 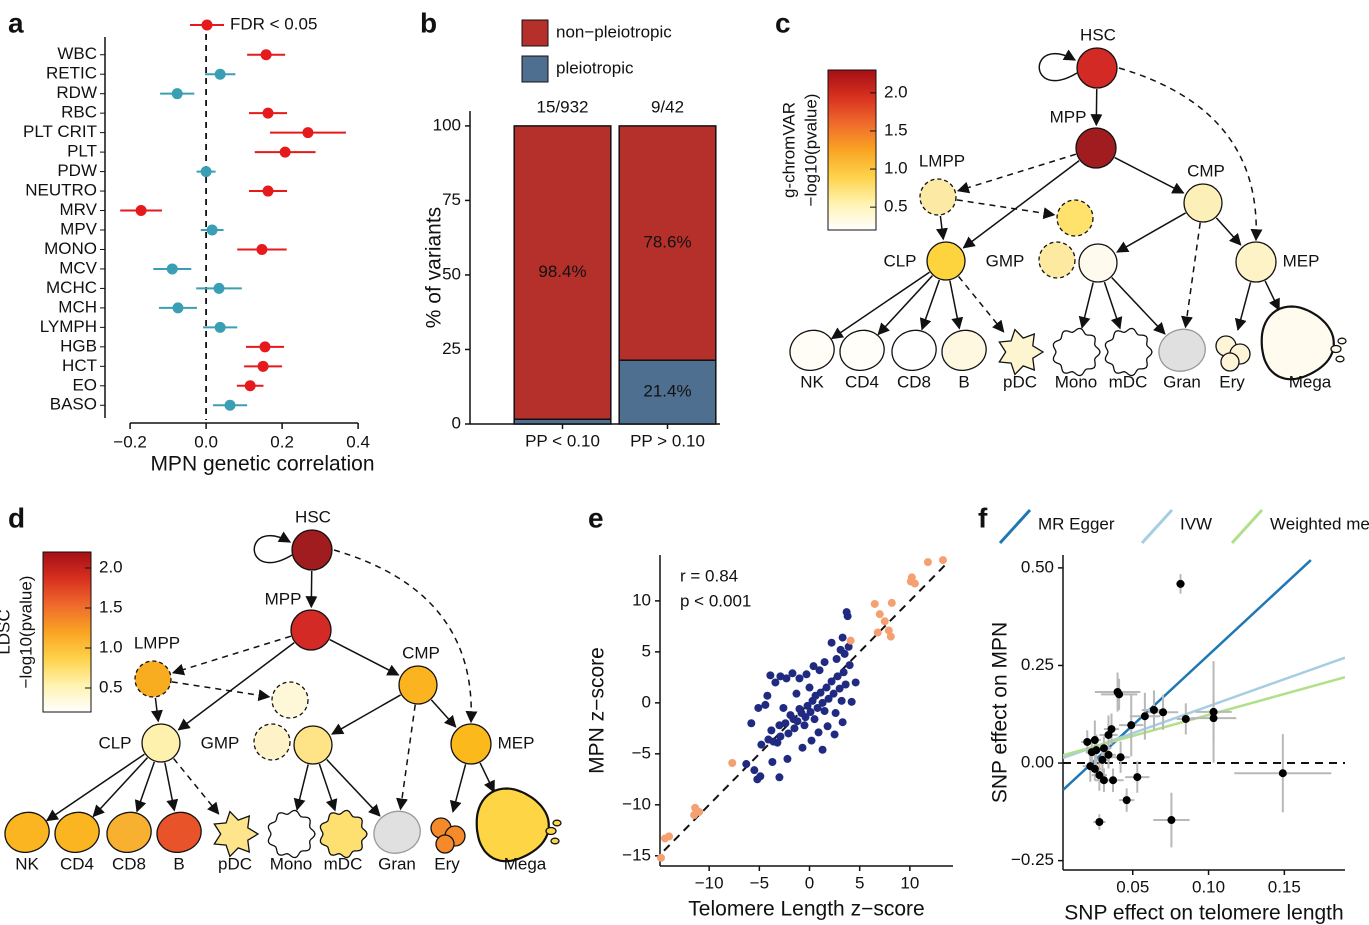 I want to click on value-label: 98.4%, so click(x=562, y=271).